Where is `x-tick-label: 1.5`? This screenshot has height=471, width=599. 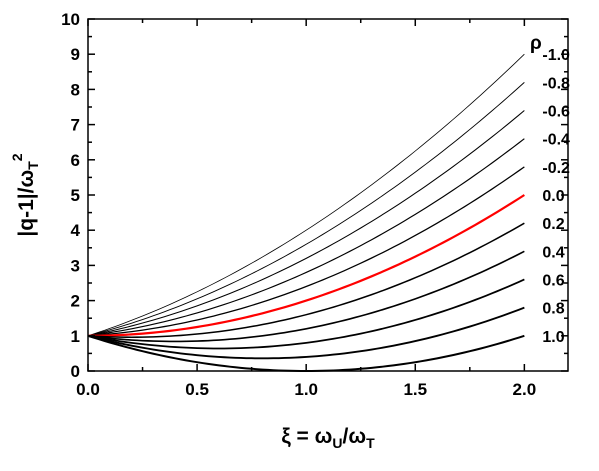
x-tick-label: 1.5 is located at coordinates (415, 389).